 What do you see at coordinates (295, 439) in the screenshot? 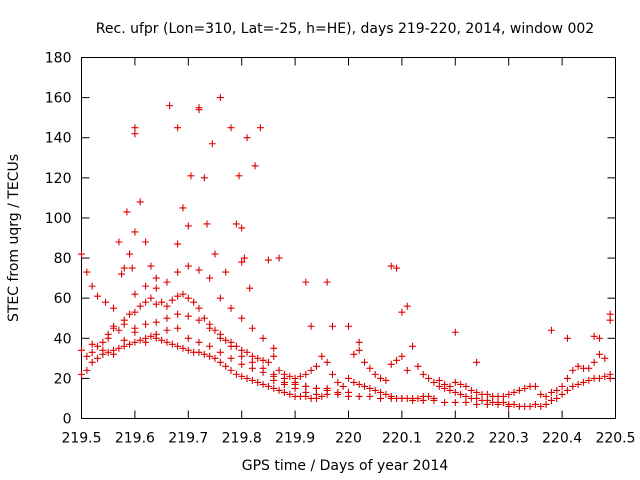
I see `x-tick-label: 219.9` at bounding box center [295, 439].